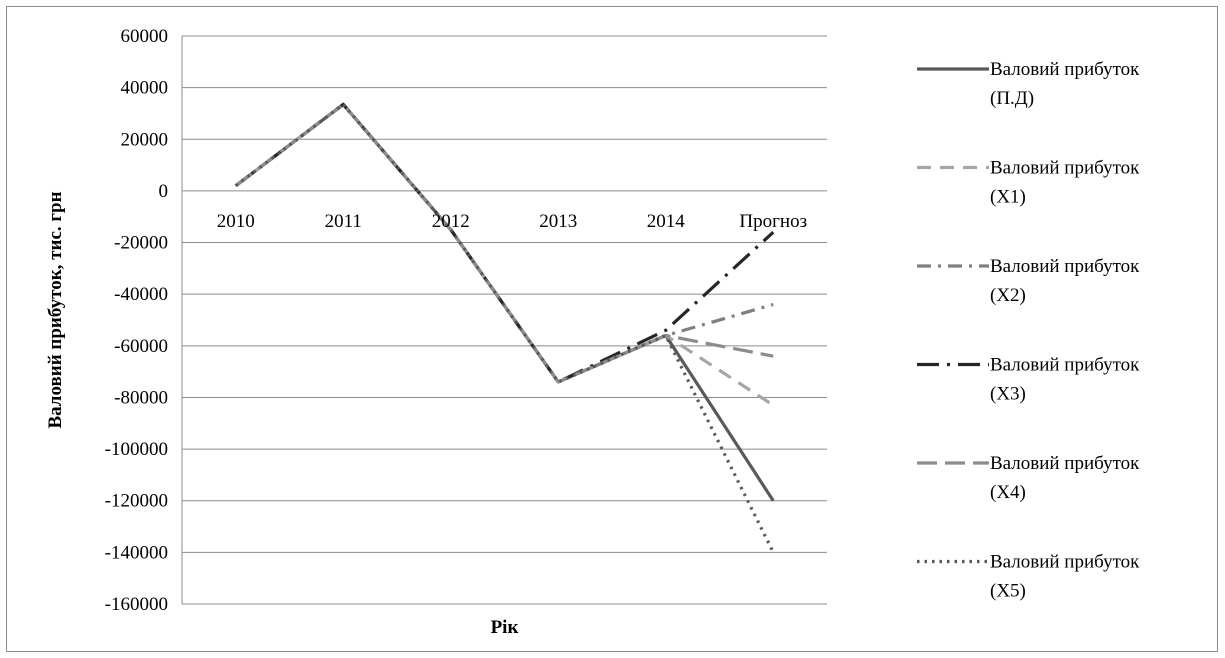 The height and width of the screenshot is (658, 1225). I want to click on y-axis-title: Валовий прибуток, тис. грн, so click(55, 309).